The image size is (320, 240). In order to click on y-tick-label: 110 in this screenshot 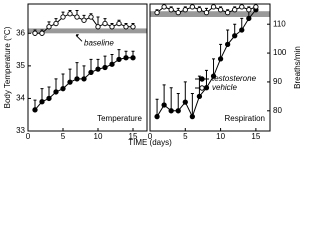, I will do `click(279, 23)`.